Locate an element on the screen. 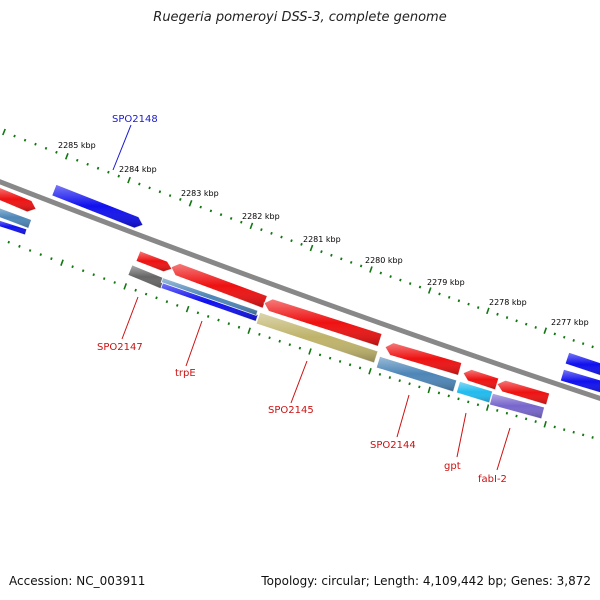 This screenshot has width=600, height=600. leader-spo2147 is located at coordinates (130, 318).